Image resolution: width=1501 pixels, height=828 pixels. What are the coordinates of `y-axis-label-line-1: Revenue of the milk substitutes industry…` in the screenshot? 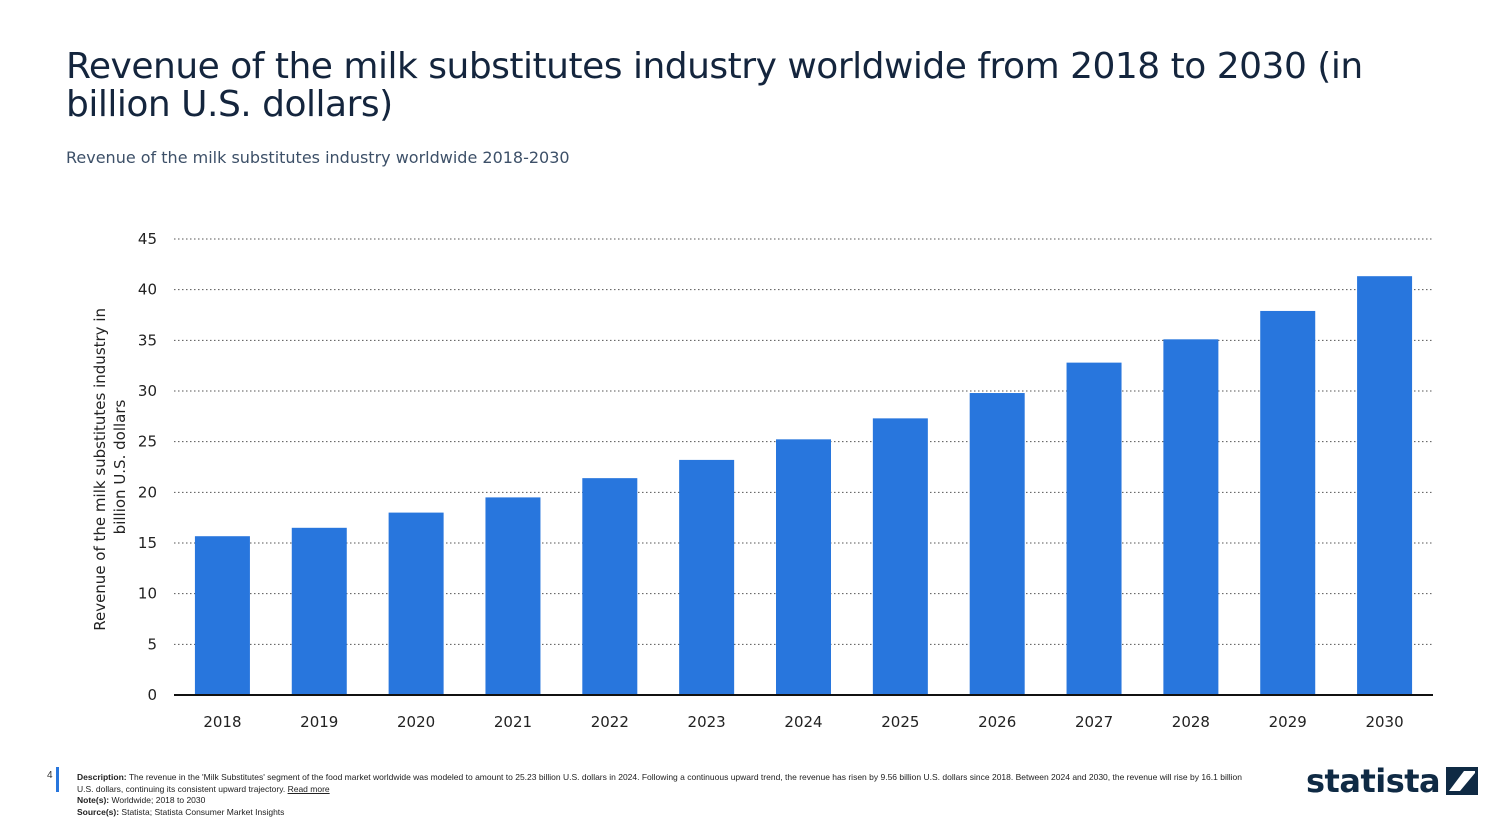 It's located at (100, 469).